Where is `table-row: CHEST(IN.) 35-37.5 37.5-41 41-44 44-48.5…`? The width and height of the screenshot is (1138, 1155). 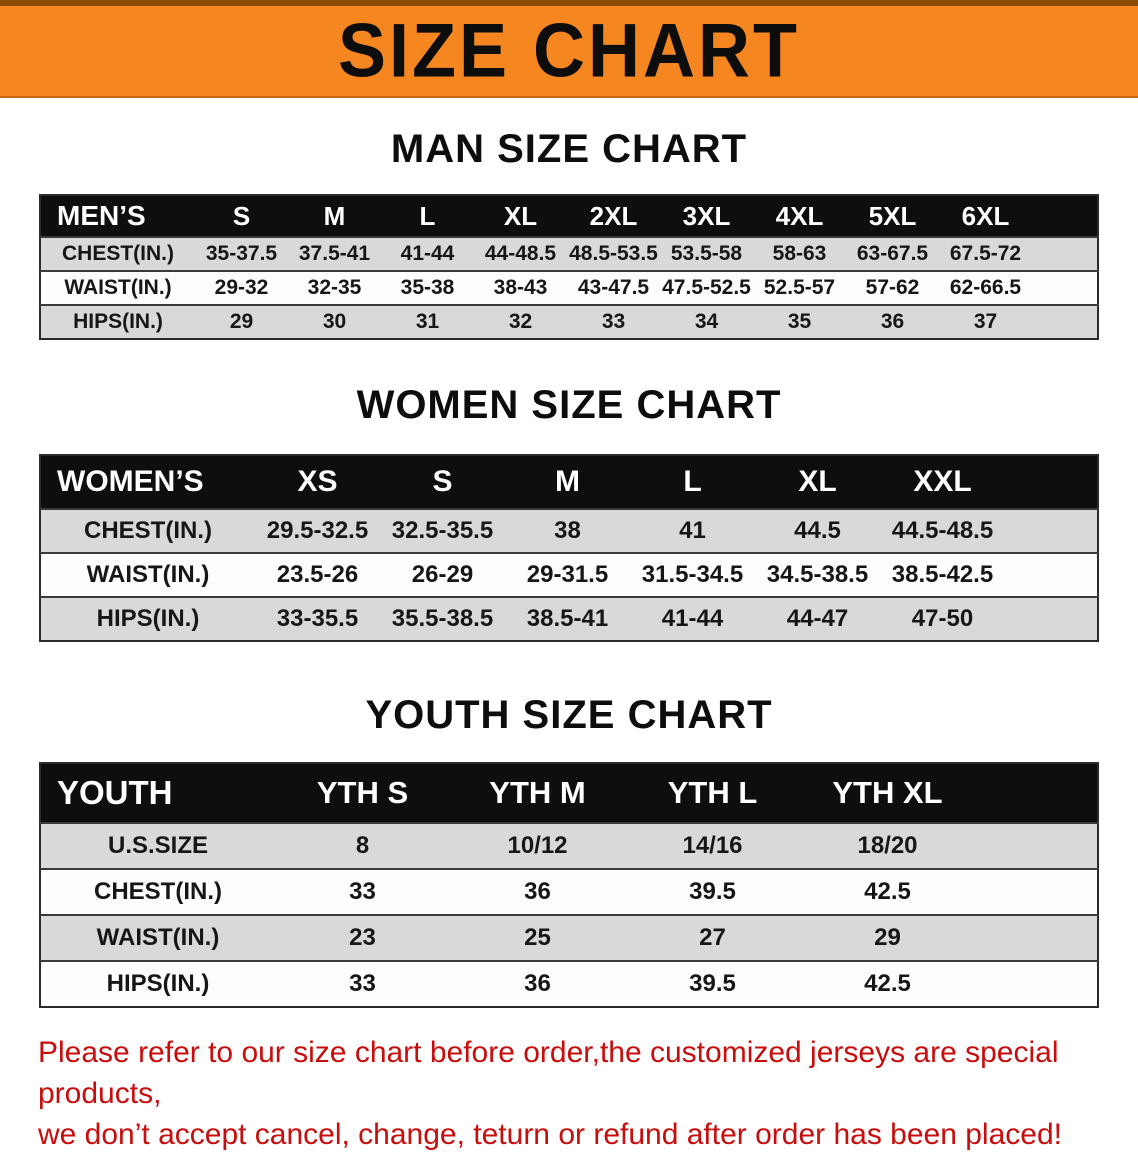 table-row: CHEST(IN.) 35-37.5 37.5-41 41-44 44-48.5… is located at coordinates (569, 253).